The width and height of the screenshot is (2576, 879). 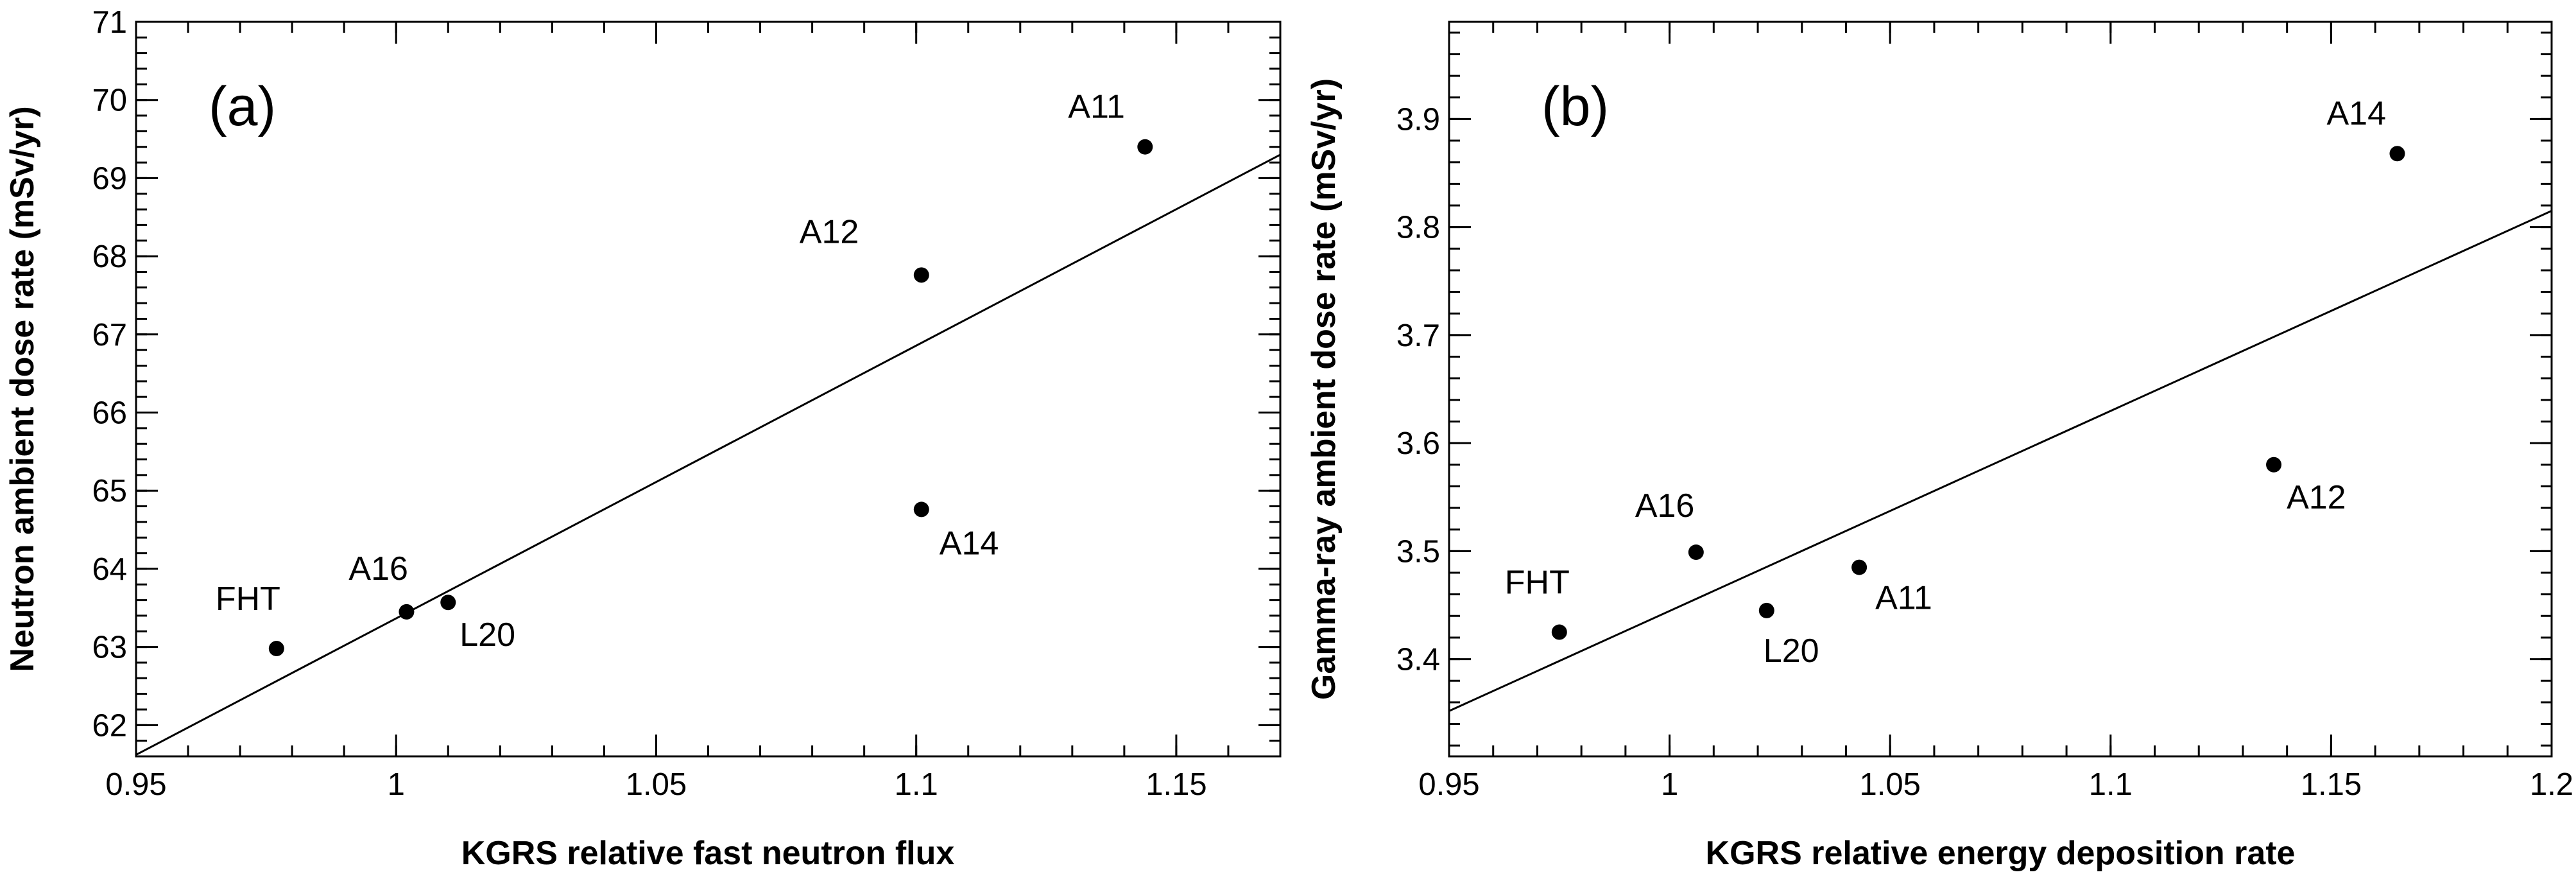 What do you see at coordinates (708, 853) in the screenshot?
I see `x-axis-title-a: KGRS relative fast neutron flux` at bounding box center [708, 853].